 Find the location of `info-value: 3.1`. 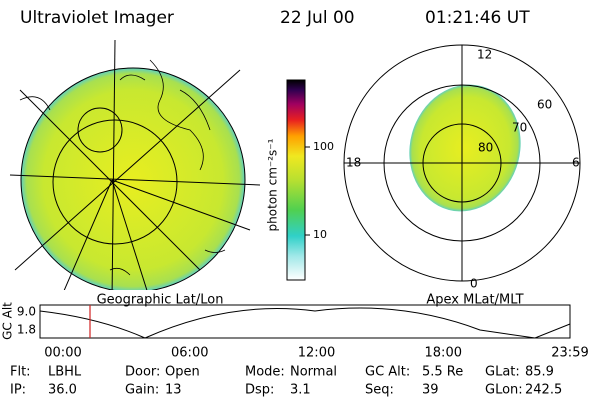

info-value: 3.1 is located at coordinates (300, 390).